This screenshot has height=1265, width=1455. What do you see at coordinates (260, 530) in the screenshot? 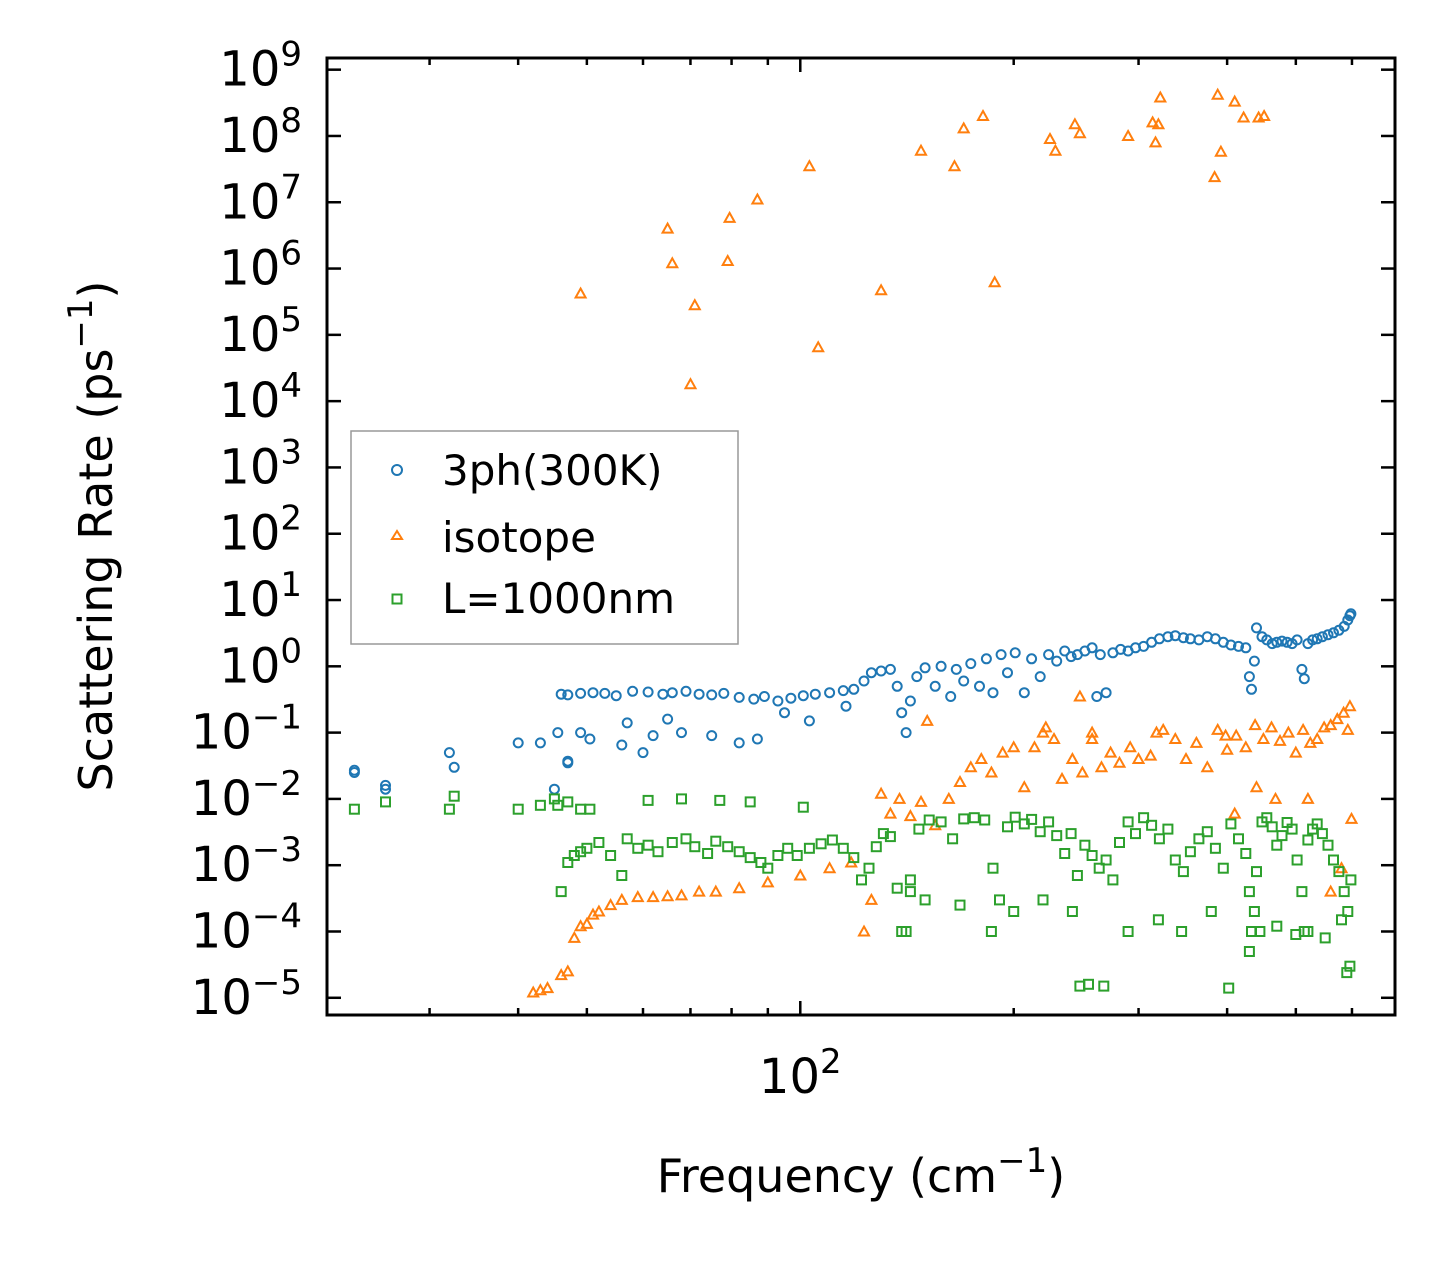
I see `y-tick-label: 10²` at bounding box center [260, 530].